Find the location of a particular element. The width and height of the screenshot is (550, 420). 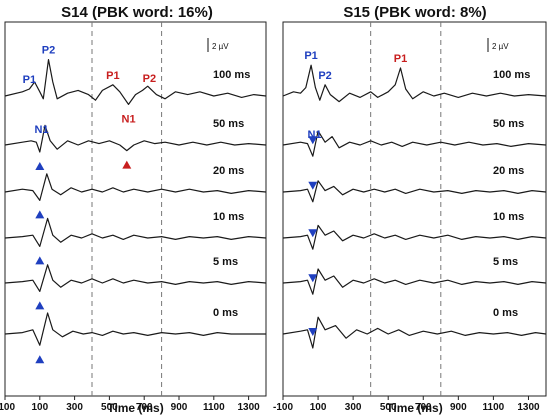

panel-title: S15 (PBK word: 8%) is located at coordinates (414, 12).